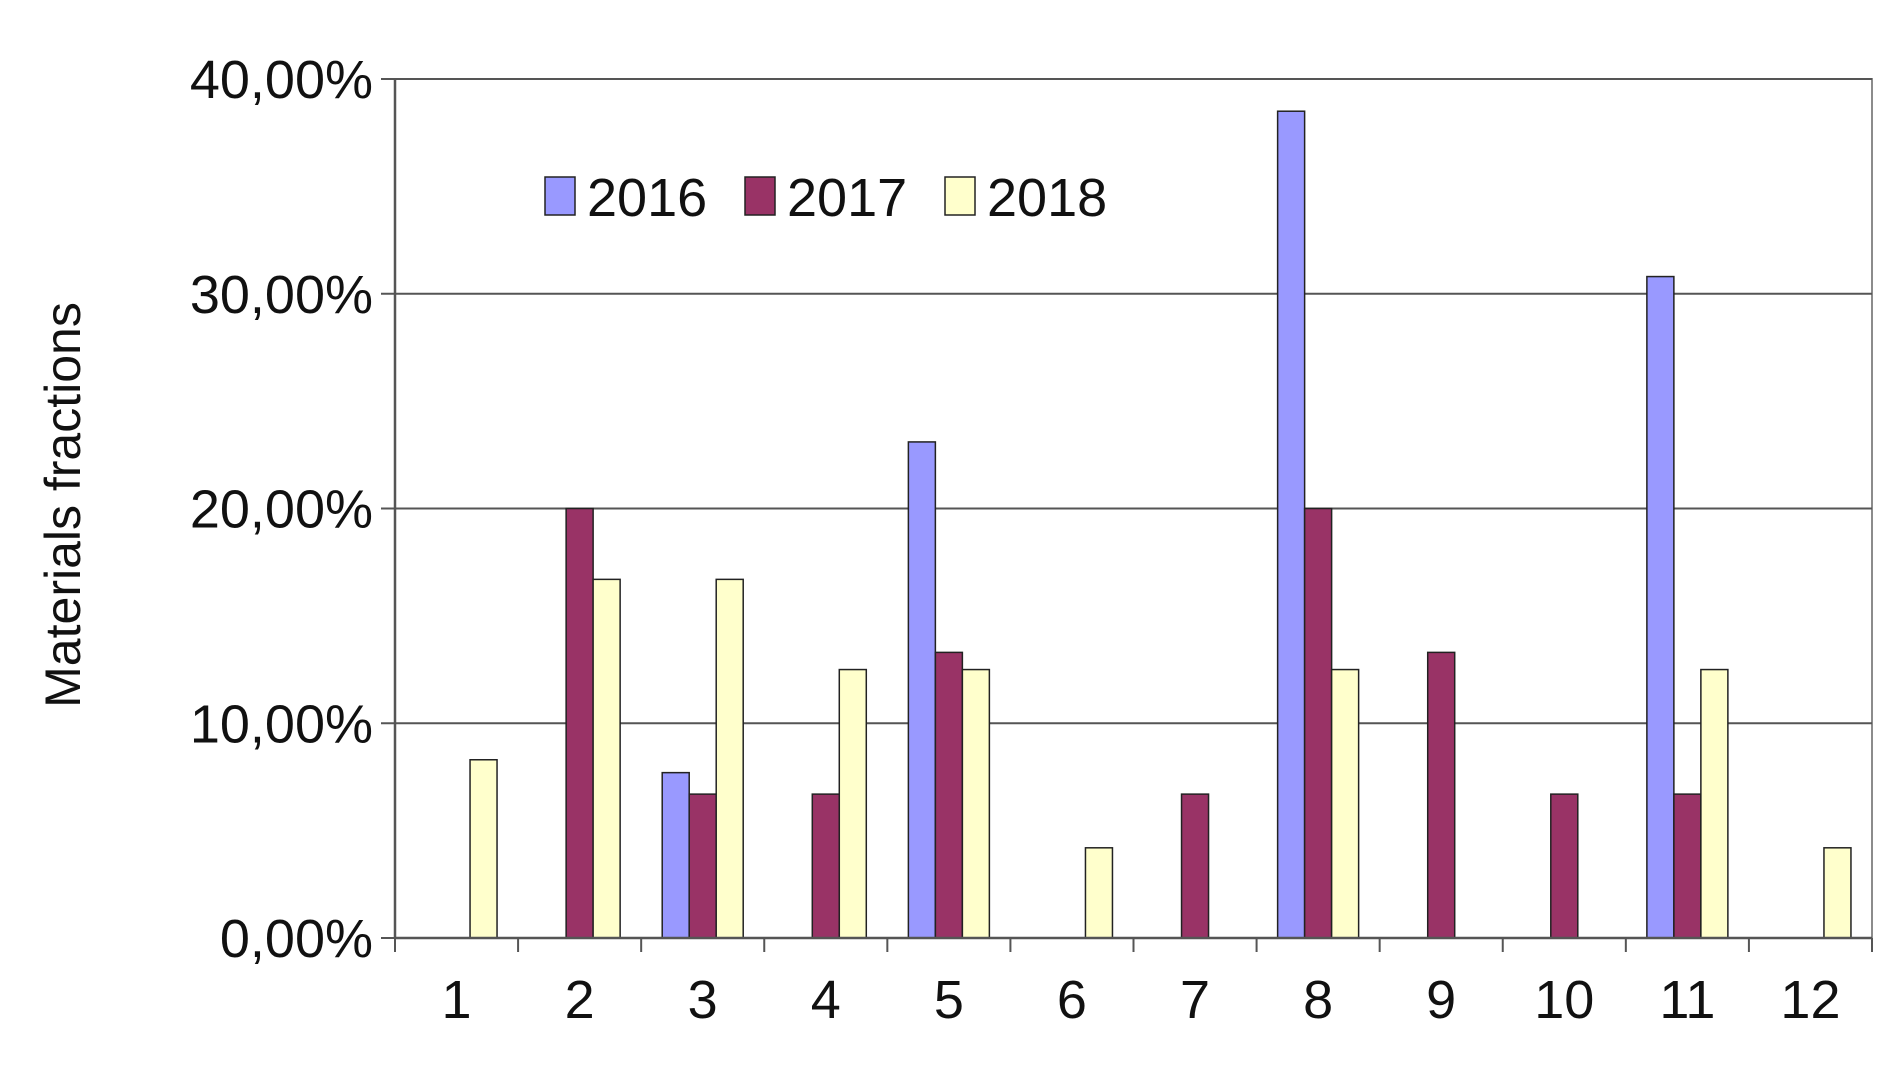 Image resolution: width=1892 pixels, height=1076 pixels. What do you see at coordinates (1687, 1000) in the screenshot?
I see `x-tick-label: 11` at bounding box center [1687, 1000].